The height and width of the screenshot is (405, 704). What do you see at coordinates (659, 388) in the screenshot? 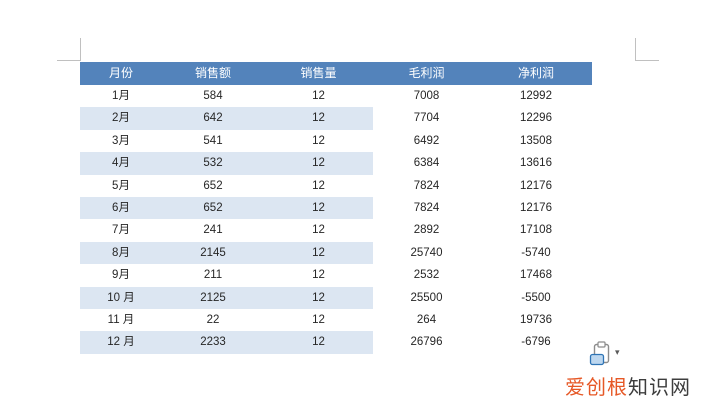
I see `watermark-suffix-text: 知识网` at bounding box center [659, 388].